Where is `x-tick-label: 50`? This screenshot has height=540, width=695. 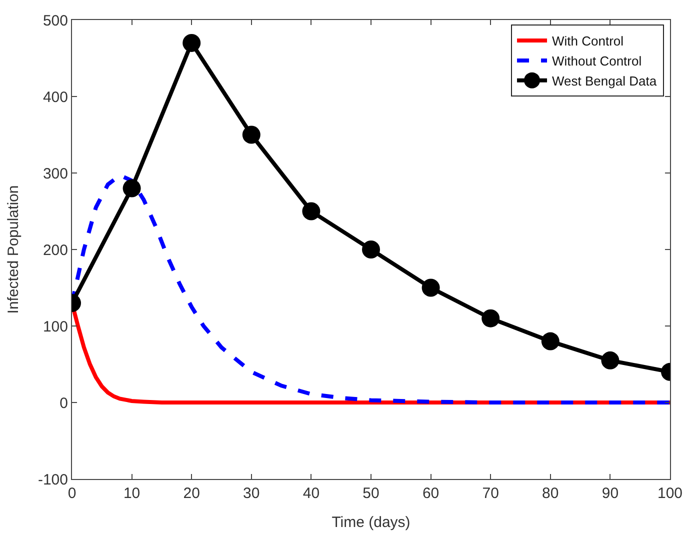
x-tick-label: 50 is located at coordinates (371, 493).